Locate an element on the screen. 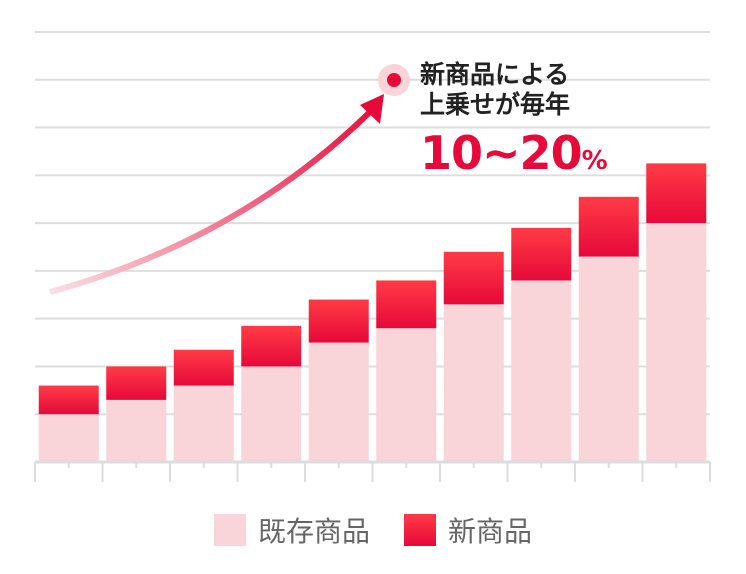 The width and height of the screenshot is (746, 574). annotation-text: 新商品による 上乗せが毎年 is located at coordinates (495, 90).